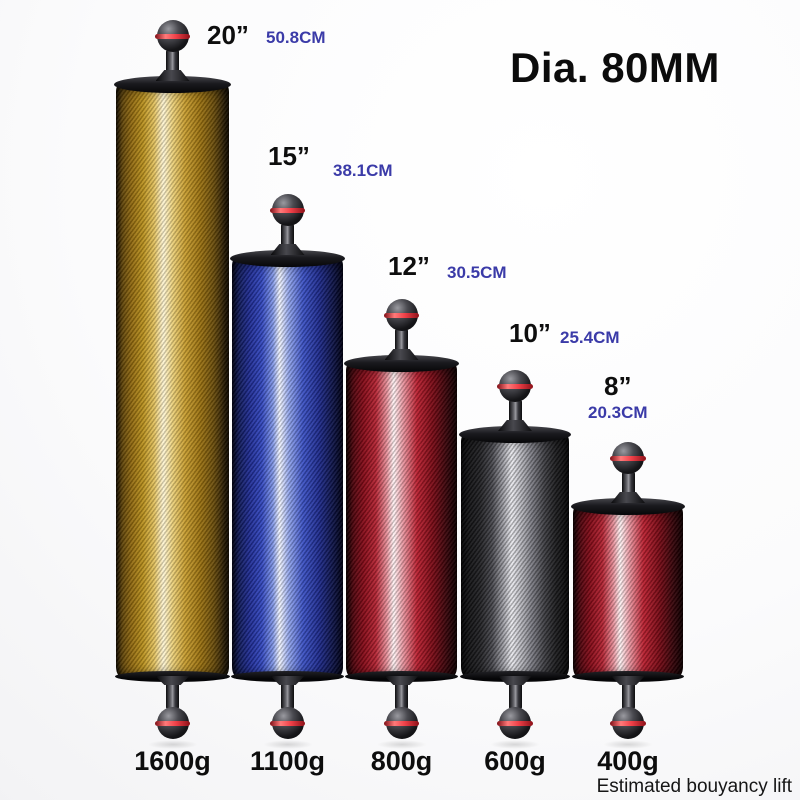  Describe the element at coordinates (628, 761) in the screenshot. I see `weight-label: 400g` at that location.